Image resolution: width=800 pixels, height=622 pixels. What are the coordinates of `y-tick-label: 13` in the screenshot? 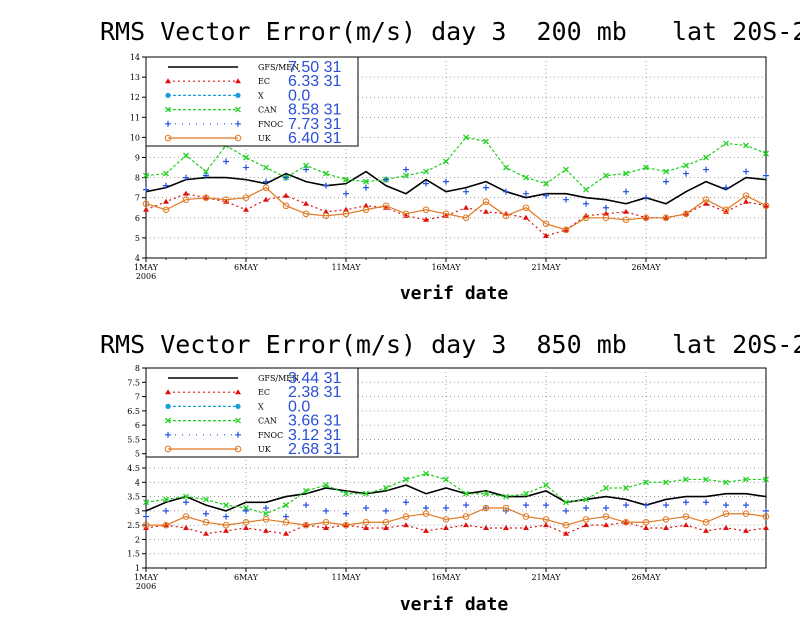 It's located at (135, 77).